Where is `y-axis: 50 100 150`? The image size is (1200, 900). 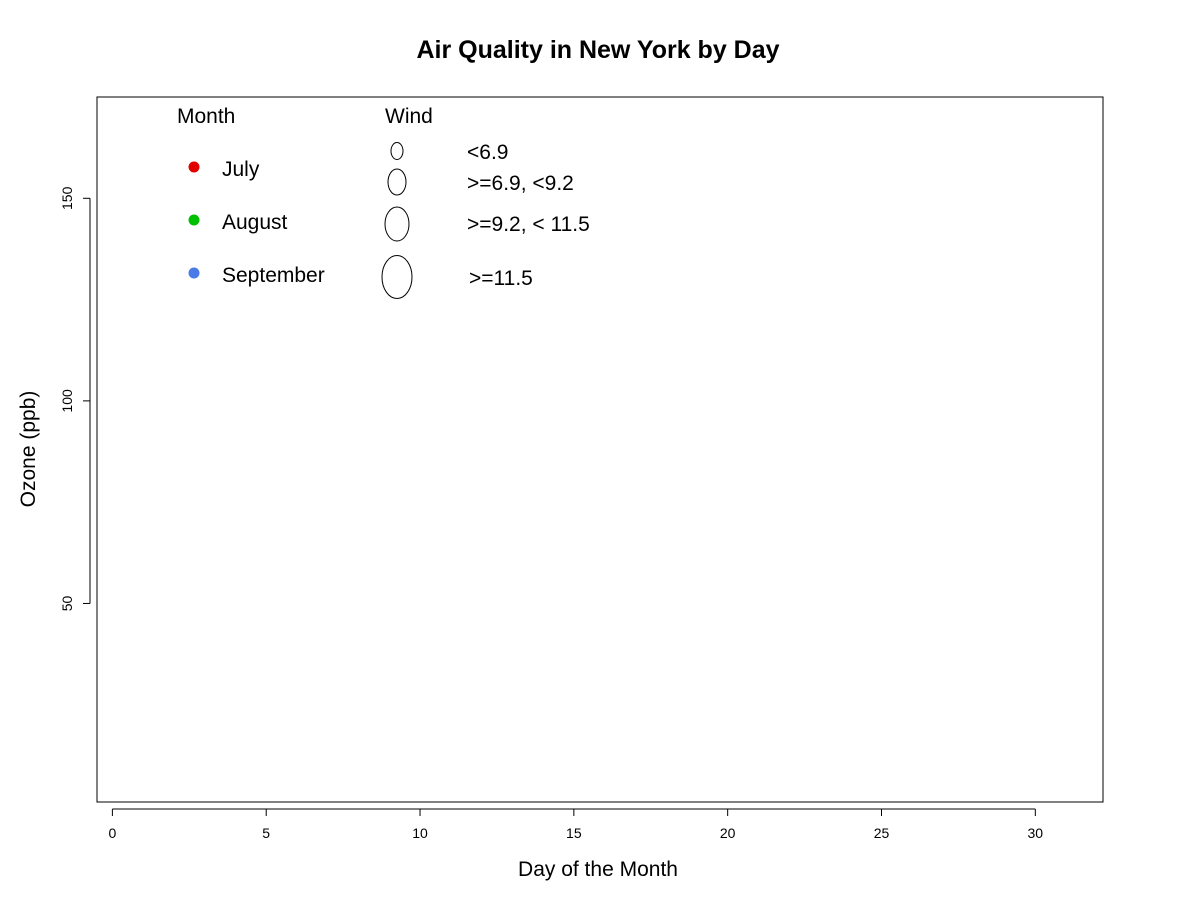
y-axis: 50 100 150 is located at coordinates (75, 398).